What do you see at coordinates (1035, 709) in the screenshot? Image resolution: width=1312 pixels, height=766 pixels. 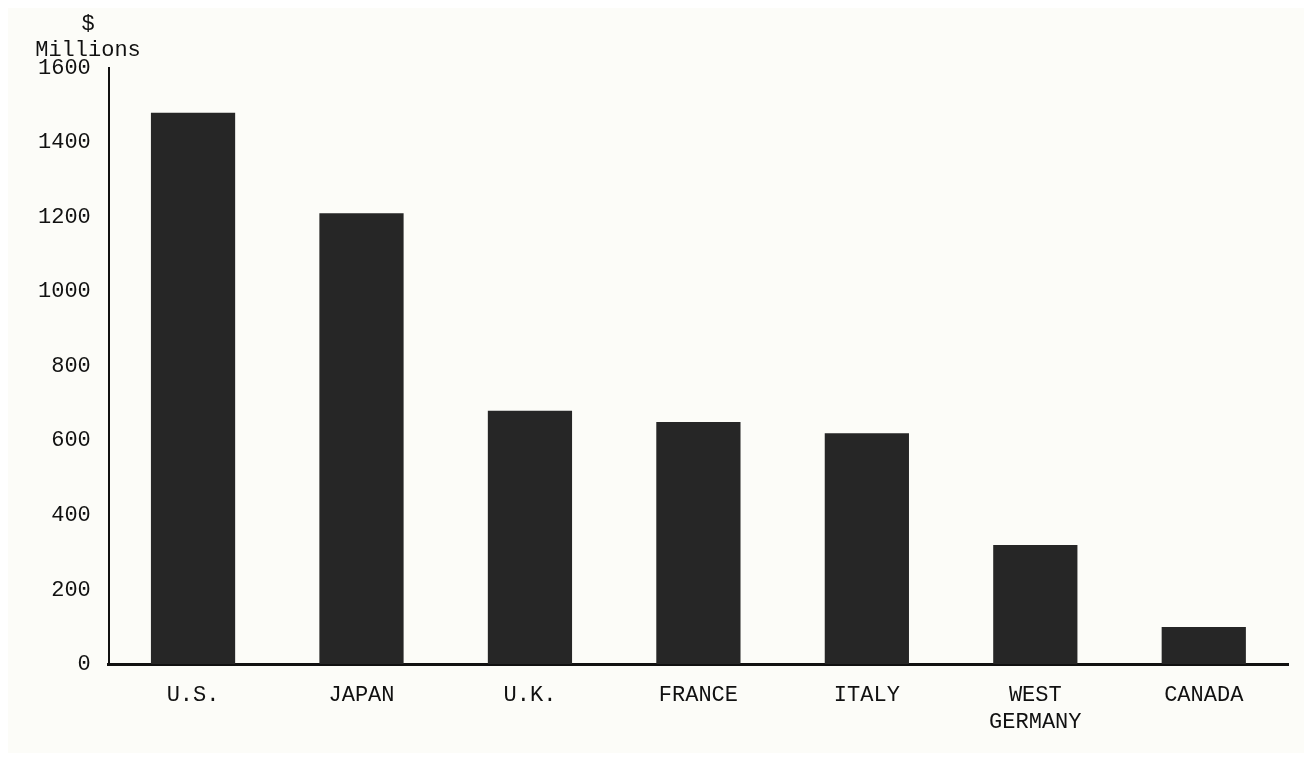 I see `x-tick-label: WEST GERMANY` at bounding box center [1035, 709].